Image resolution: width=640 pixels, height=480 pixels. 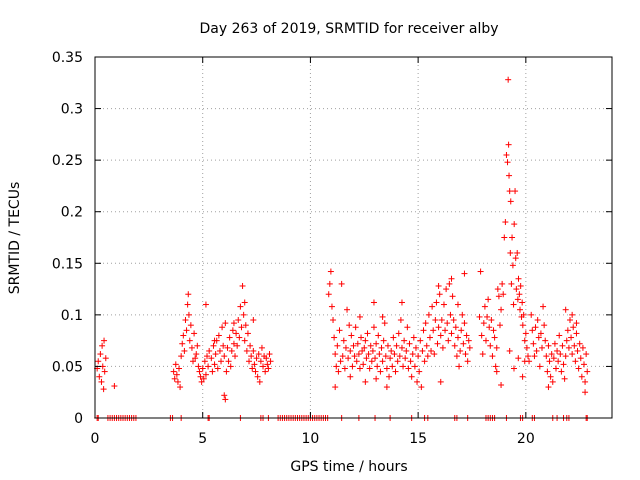 I want to click on x-tick-label: 10, so click(x=311, y=439).